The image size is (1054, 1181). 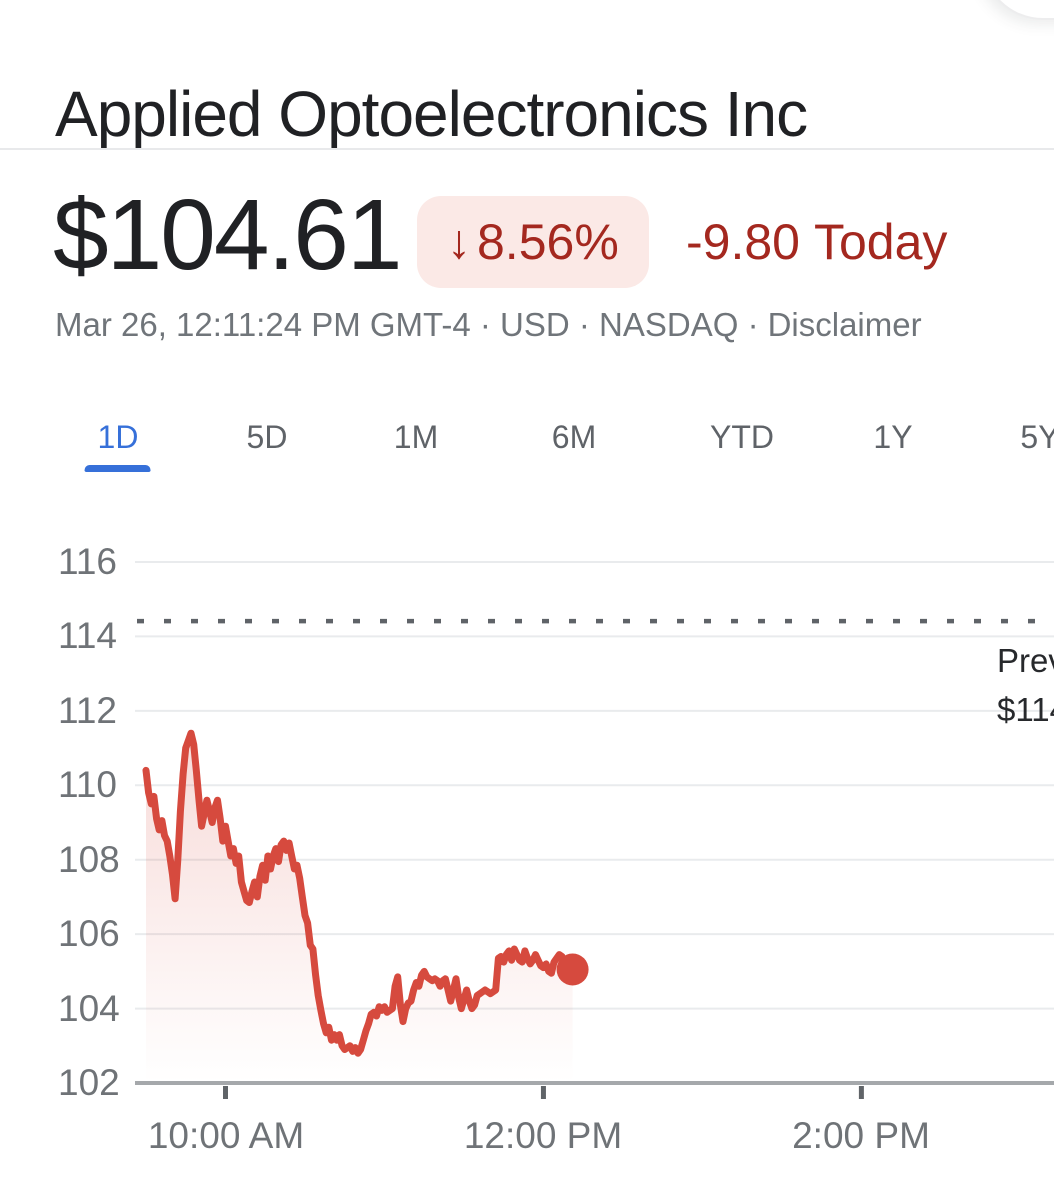 I want to click on stock-price: $104.61, so click(x=227, y=235).